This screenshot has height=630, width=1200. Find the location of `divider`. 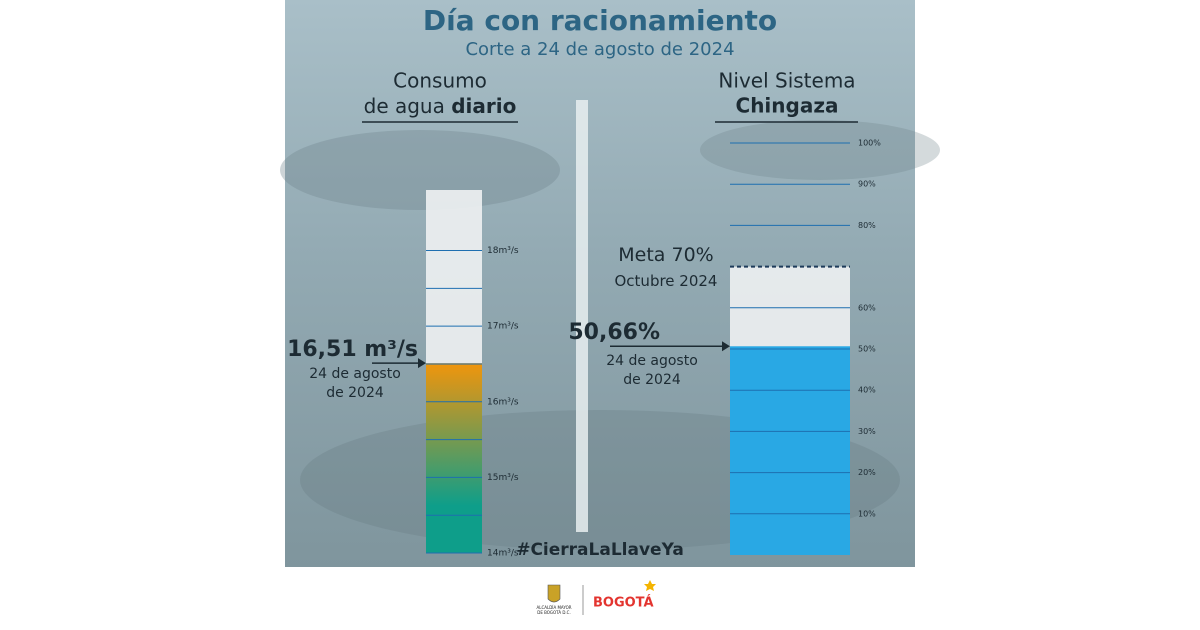

divider is located at coordinates (582, 316).